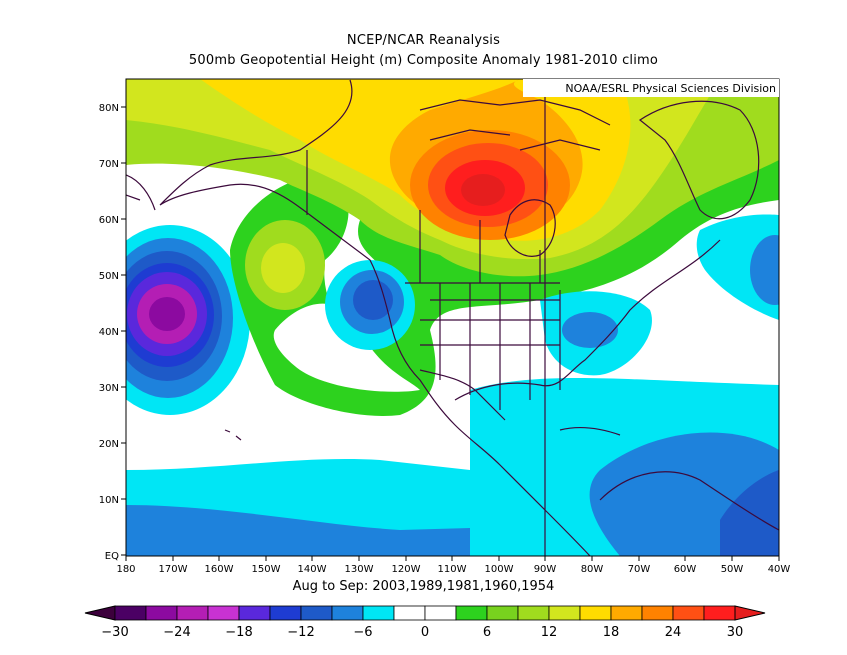  Describe the element at coordinates (173, 569) in the screenshot. I see `lon-label: 170W` at that location.